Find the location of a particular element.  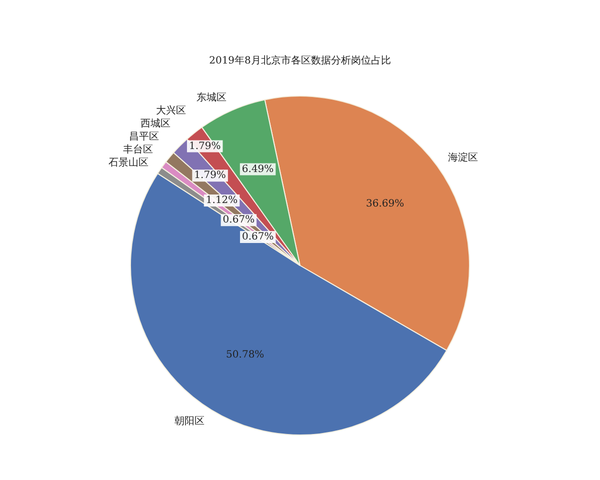

slice-label: 朝阳区 is located at coordinates (189, 421).